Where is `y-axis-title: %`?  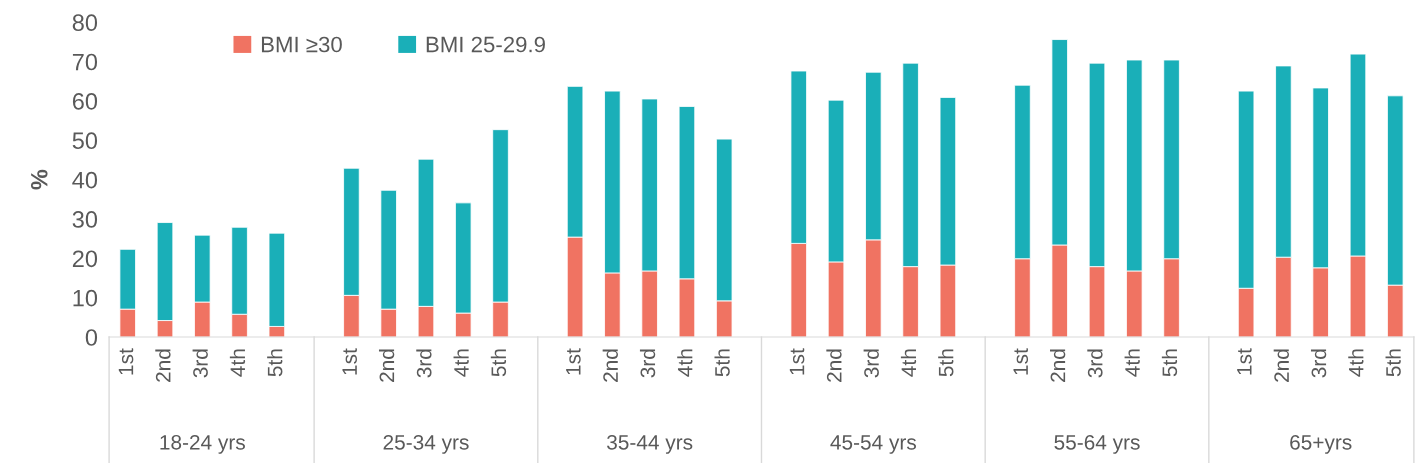
y-axis-title: % is located at coordinates (39, 179).